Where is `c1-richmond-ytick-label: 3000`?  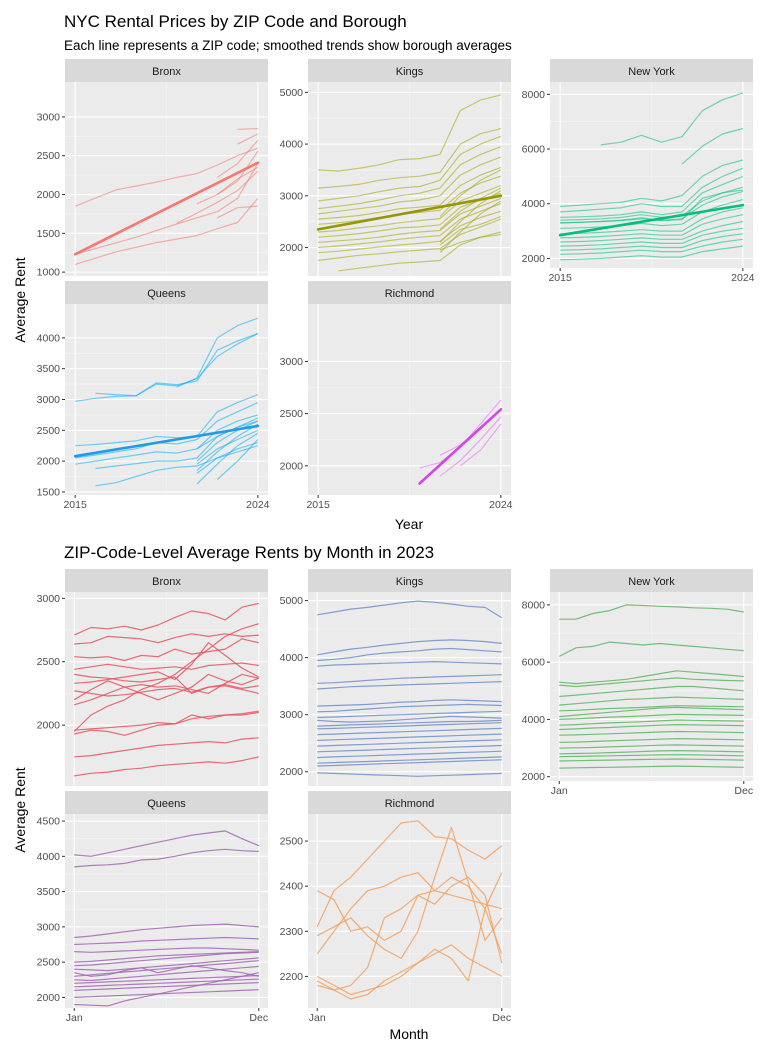
c1-richmond-ytick-label: 3000 is located at coordinates (292, 362).